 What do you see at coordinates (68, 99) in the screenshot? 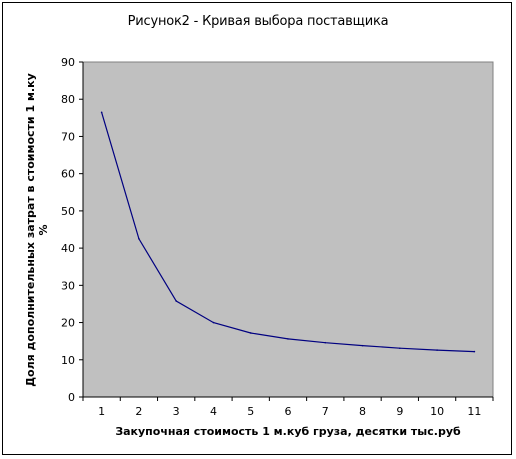
I see `y-tick-label: 80` at bounding box center [68, 99].